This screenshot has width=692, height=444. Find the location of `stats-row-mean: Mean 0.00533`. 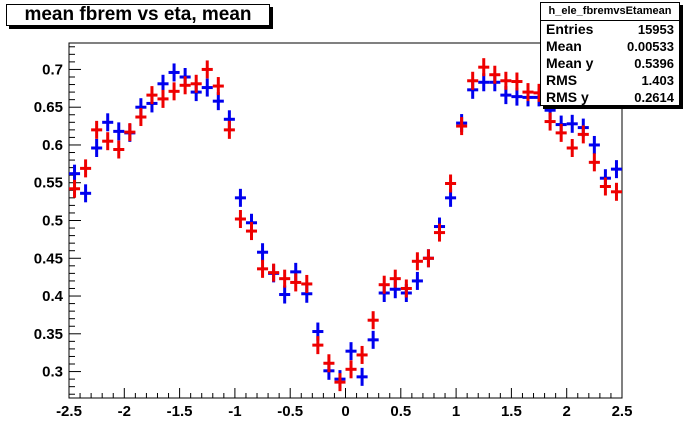

stats-row-mean: Mean 0.00533 is located at coordinates (610, 46).